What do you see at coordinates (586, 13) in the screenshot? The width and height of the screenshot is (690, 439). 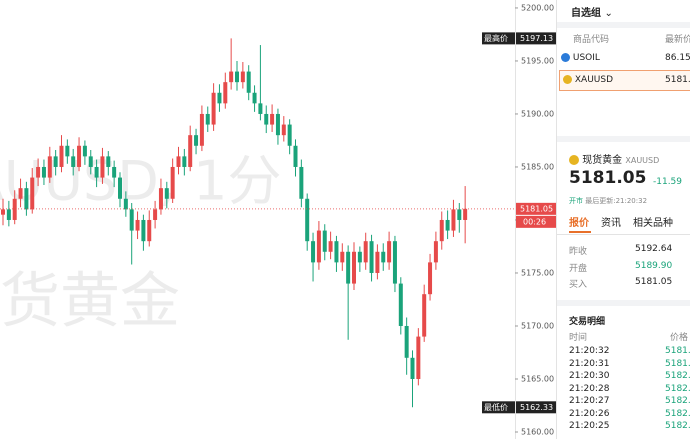 I see `watchlist-title-text: 自选组` at bounding box center [586, 13].